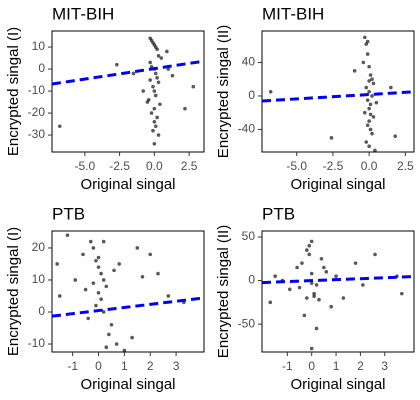 The width and height of the screenshot is (420, 400). Describe the element at coordinates (119, 166) in the screenshot. I see `x-tick-label: -2.5` at that location.